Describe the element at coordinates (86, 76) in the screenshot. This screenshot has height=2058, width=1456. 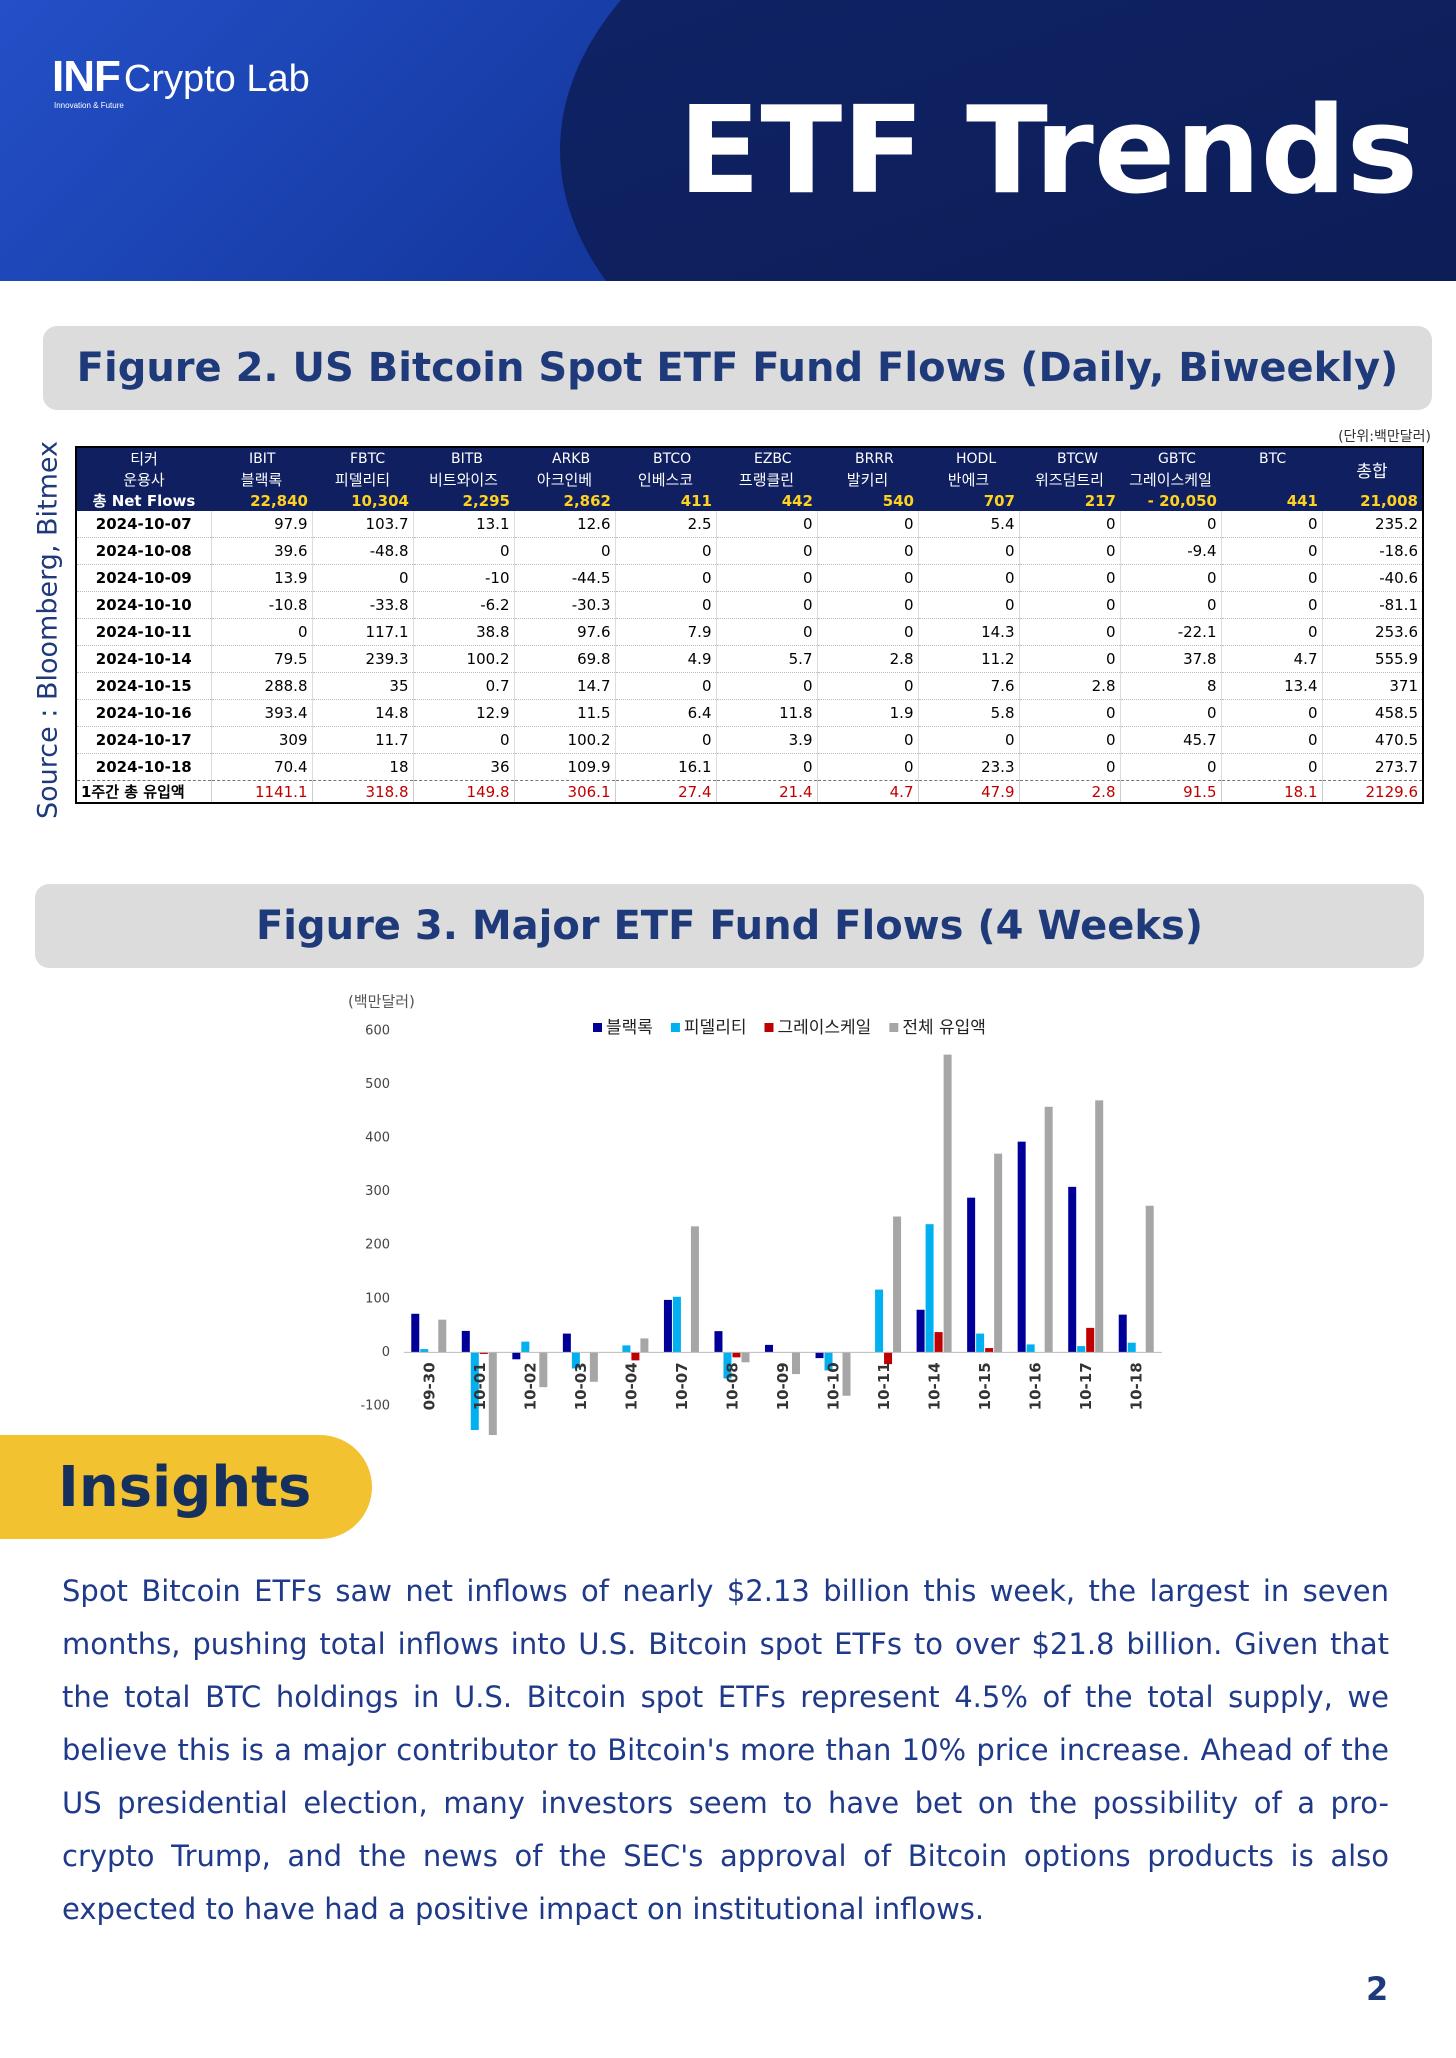
I see `logo-mark: INF` at that location.